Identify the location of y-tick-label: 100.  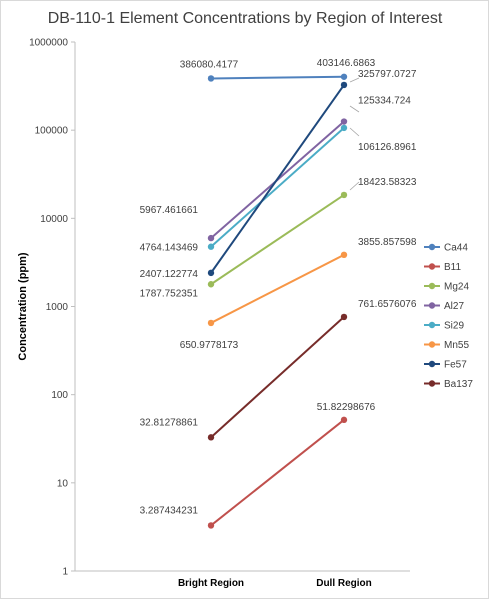
(59, 395).